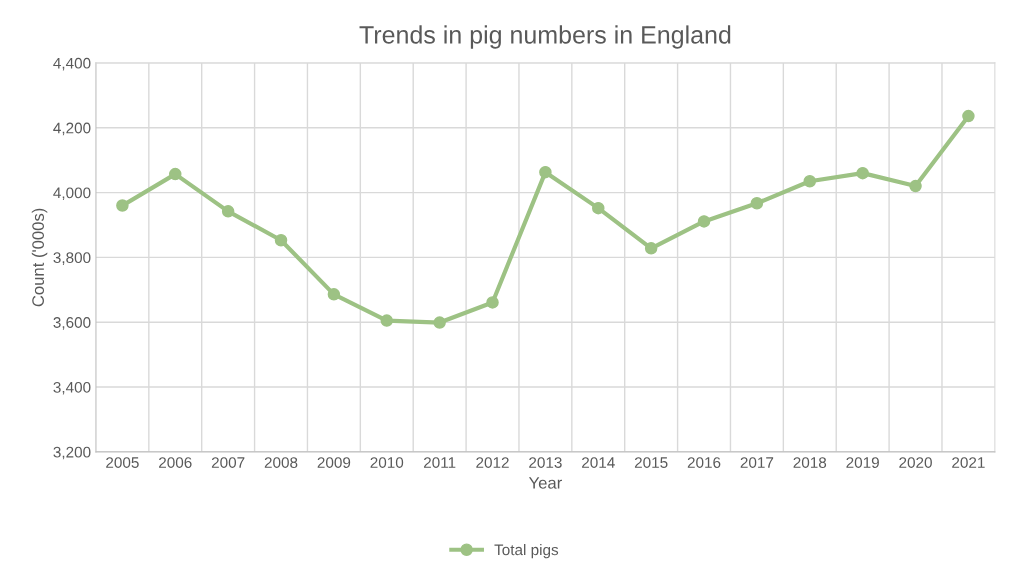  Describe the element at coordinates (968, 462) in the screenshot. I see `x-tick-label: 2021` at that location.